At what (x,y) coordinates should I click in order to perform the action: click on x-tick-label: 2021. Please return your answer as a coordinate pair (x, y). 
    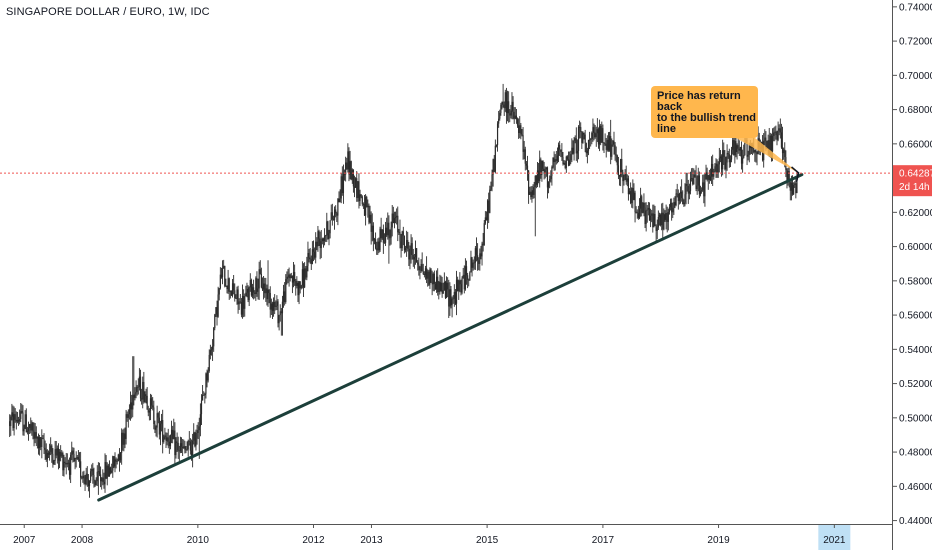
    Looking at the image, I should click on (834, 540).